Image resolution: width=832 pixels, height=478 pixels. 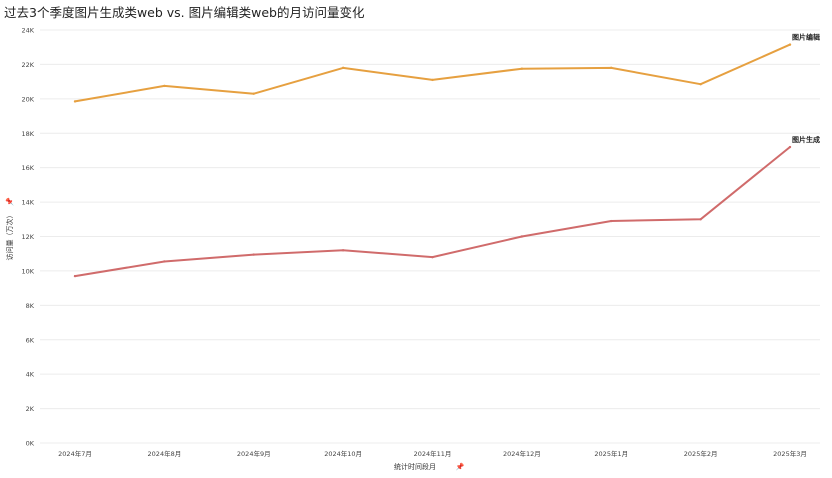 What do you see at coordinates (432, 73) in the screenshot?
I see `series-line` at bounding box center [432, 73].